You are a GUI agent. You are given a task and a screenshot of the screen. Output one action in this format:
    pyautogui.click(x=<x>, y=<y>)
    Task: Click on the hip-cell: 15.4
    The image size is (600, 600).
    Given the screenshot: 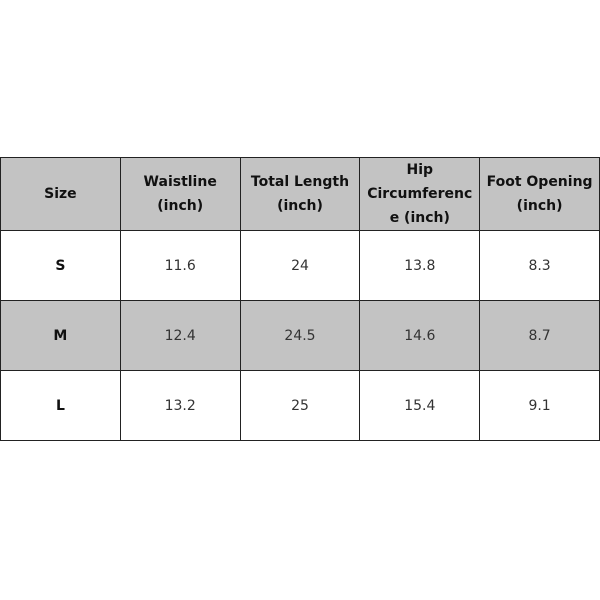 What is the action you would take?
    pyautogui.click(x=420, y=405)
    